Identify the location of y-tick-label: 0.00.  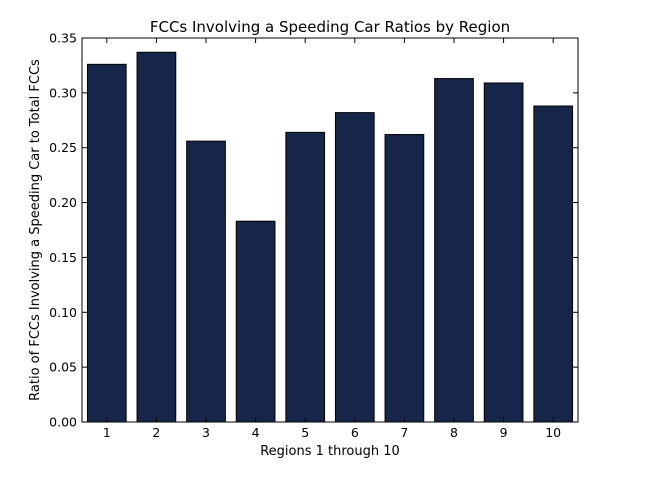
(63, 422).